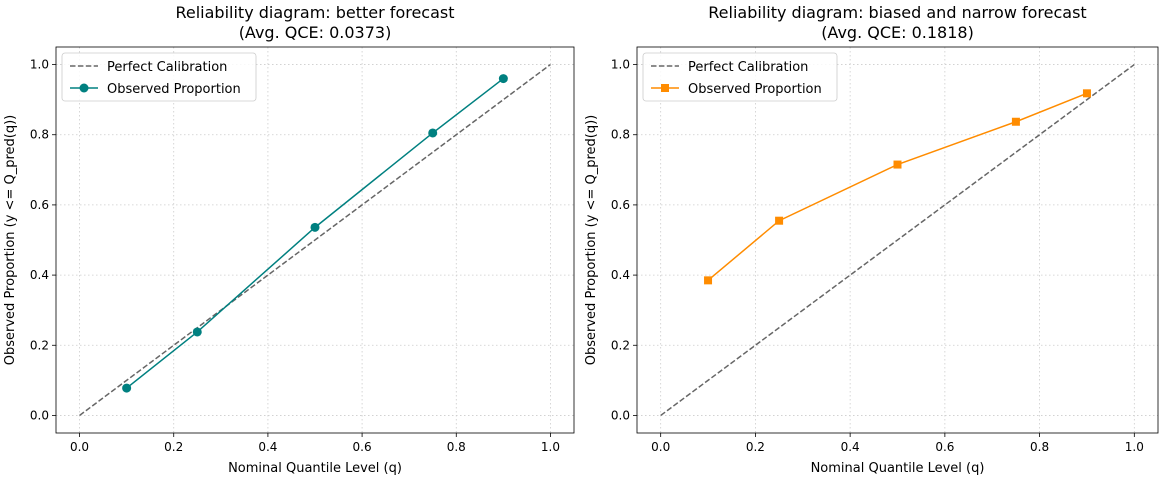 The width and height of the screenshot is (1160, 480). What do you see at coordinates (314, 12) in the screenshot?
I see `chart-title: Reliability diagram: better forecast` at bounding box center [314, 12].